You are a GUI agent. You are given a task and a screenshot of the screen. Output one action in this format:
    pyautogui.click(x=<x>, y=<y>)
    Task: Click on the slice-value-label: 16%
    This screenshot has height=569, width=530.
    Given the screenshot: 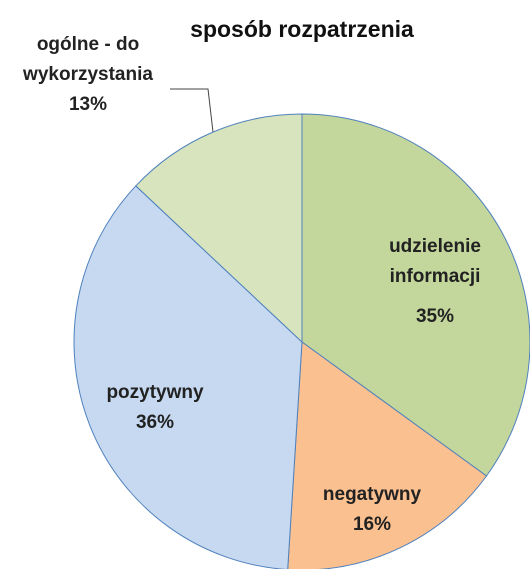 What is the action you would take?
    pyautogui.click(x=372, y=524)
    